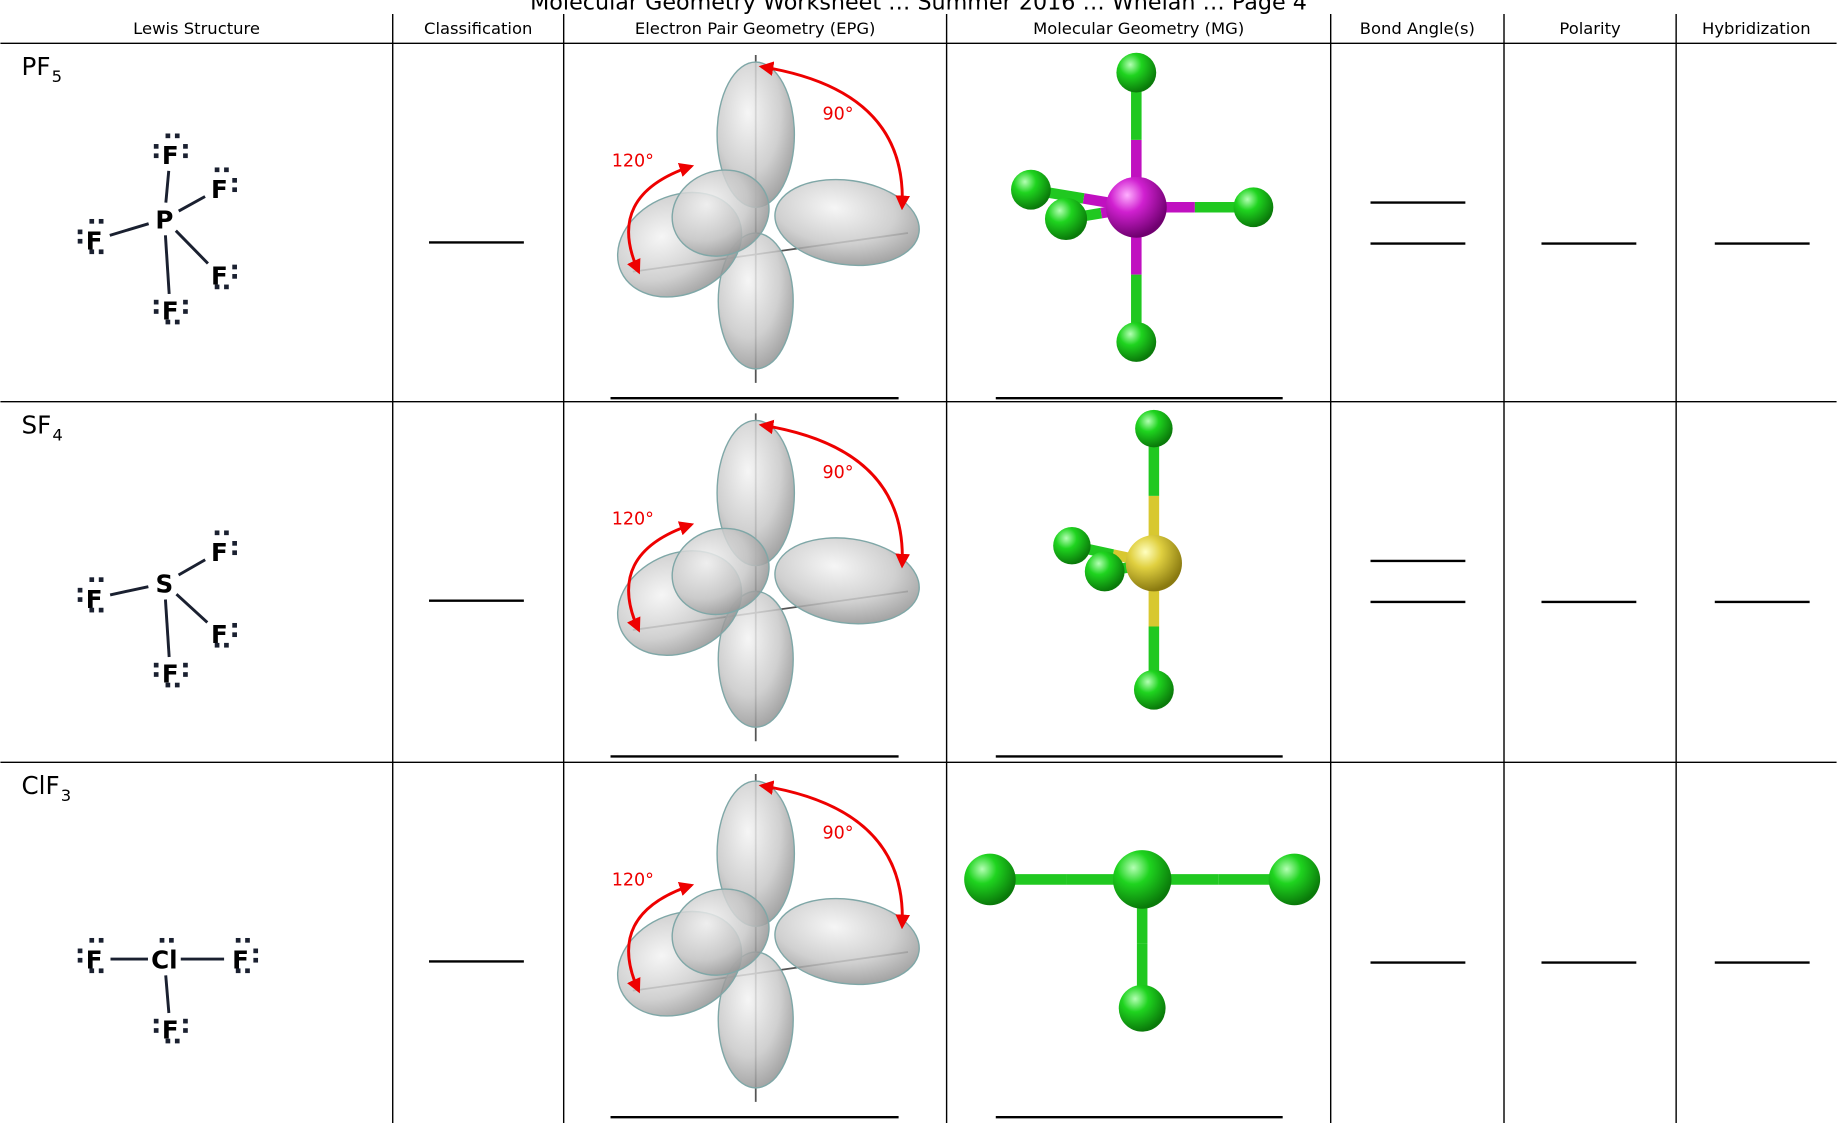 The height and width of the screenshot is (1123, 1837). What do you see at coordinates (165, 584) in the screenshot?
I see `lewis-center-atom: S` at bounding box center [165, 584].